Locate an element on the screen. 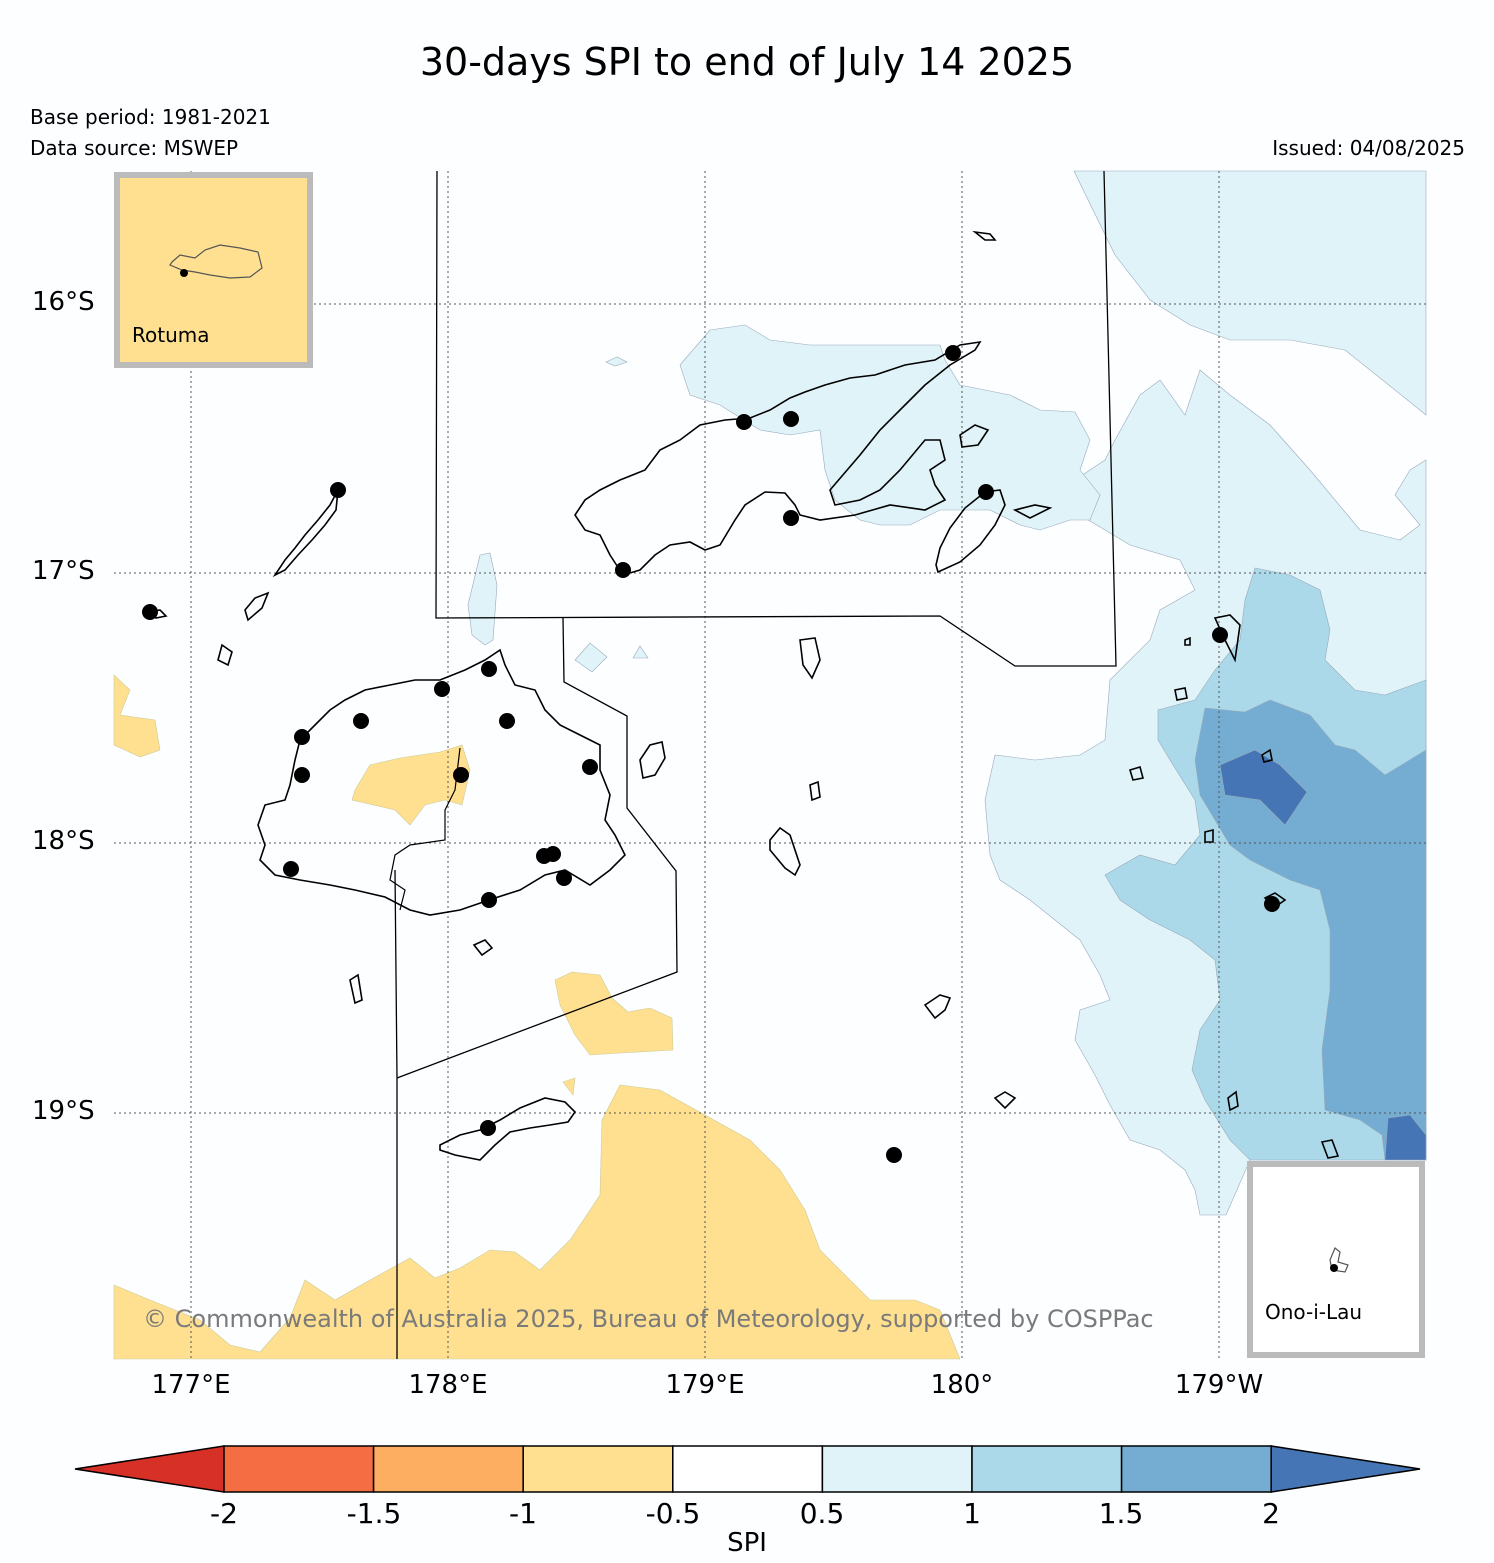 The height and width of the screenshot is (1563, 1494). colorbar is located at coordinates (747, 1469).